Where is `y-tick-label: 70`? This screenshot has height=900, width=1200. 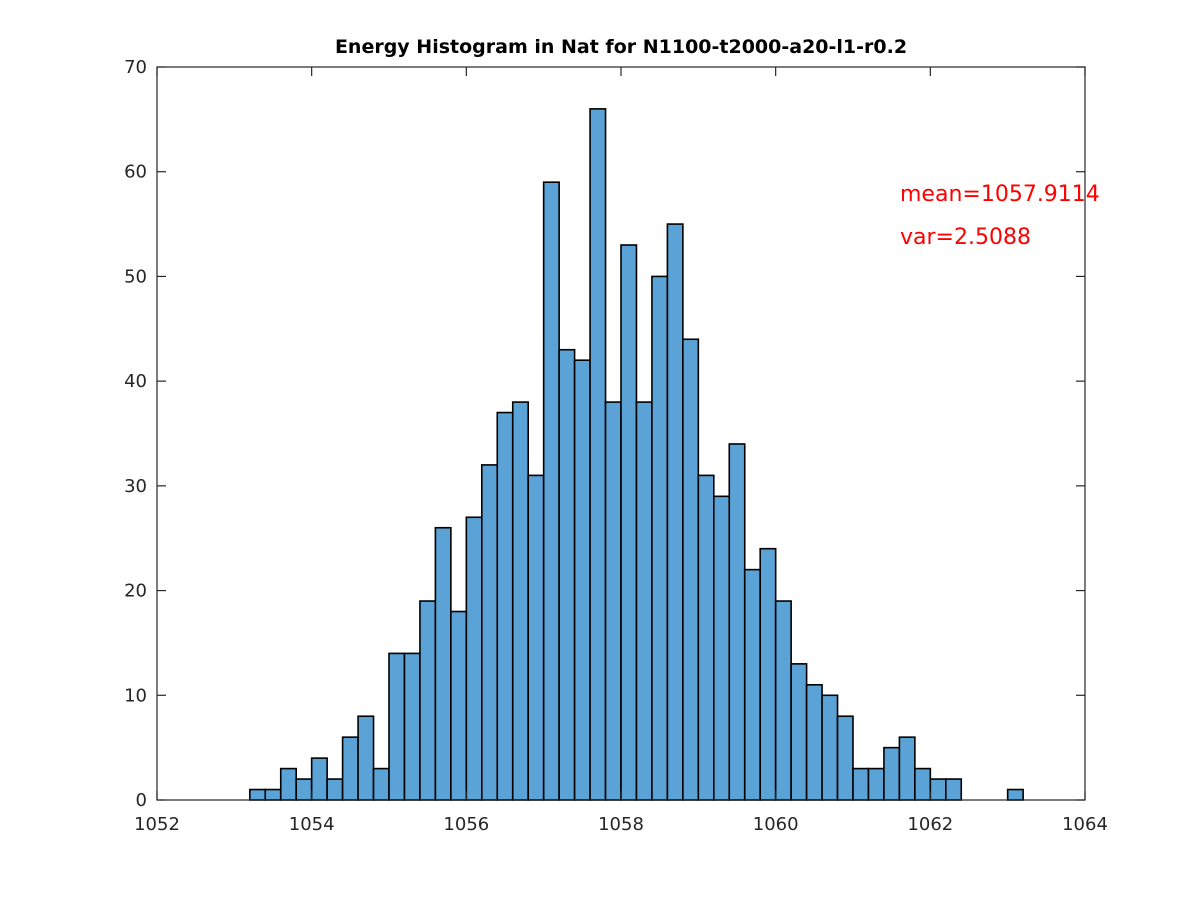 y-tick-label: 70 is located at coordinates (135, 67).